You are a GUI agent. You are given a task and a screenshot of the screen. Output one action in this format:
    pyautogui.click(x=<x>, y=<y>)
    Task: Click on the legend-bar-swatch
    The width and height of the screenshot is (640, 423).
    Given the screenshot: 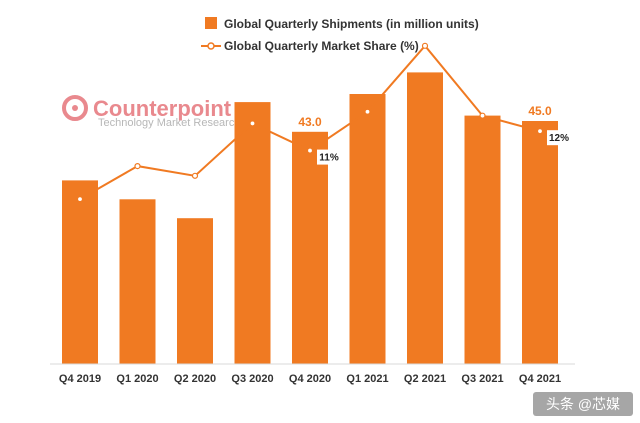 What is the action you would take?
    pyautogui.click(x=211, y=23)
    